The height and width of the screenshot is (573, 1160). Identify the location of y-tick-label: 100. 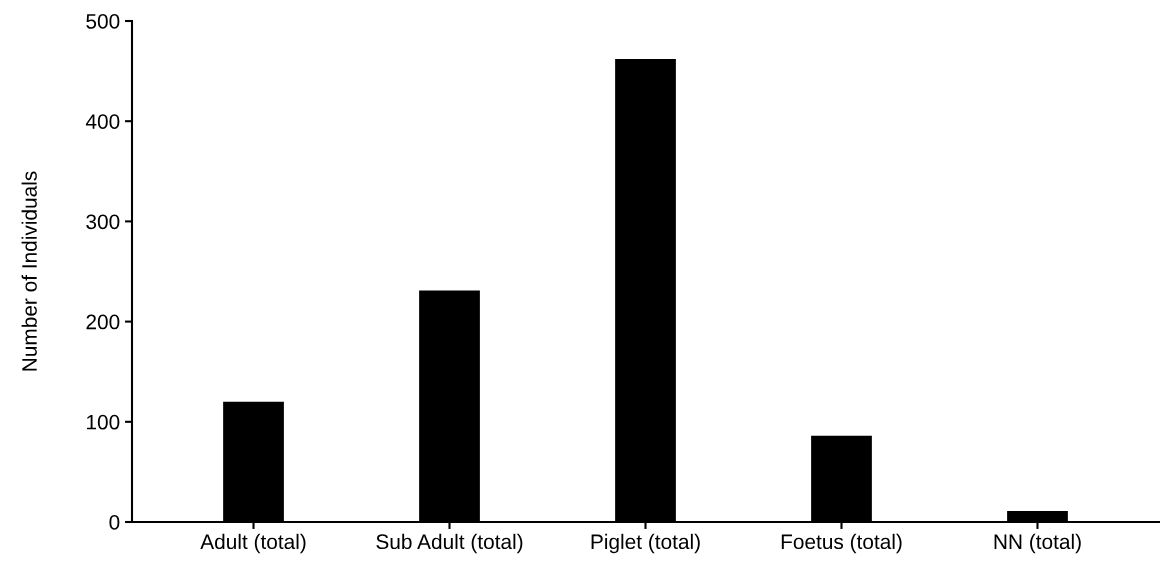
(103, 422).